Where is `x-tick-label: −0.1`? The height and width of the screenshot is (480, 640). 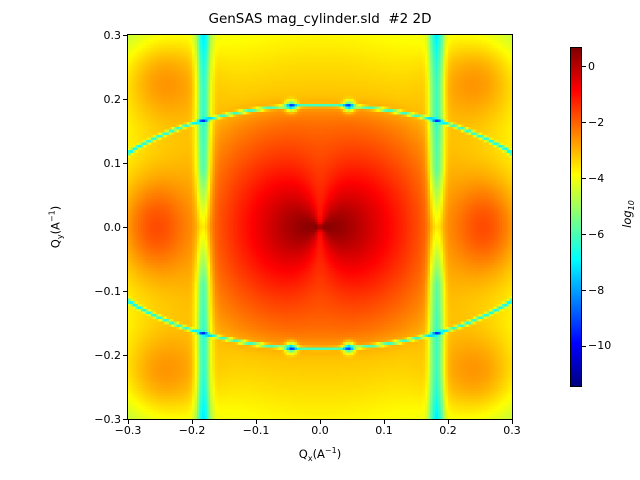
x-tick-label: −0.1 is located at coordinates (256, 430).